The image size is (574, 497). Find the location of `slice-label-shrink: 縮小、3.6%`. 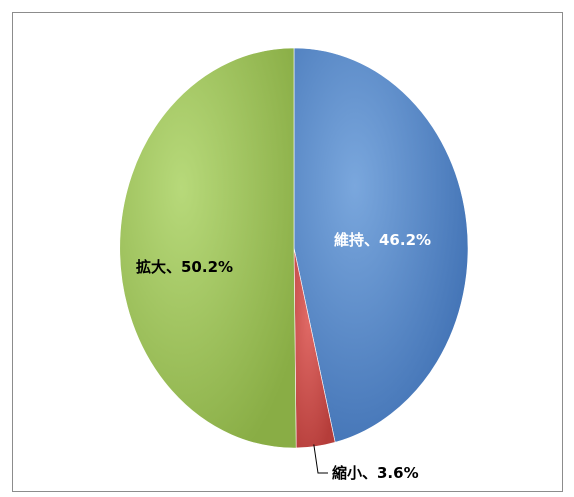

slice-label-shrink: 縮小、3.6% is located at coordinates (375, 473).